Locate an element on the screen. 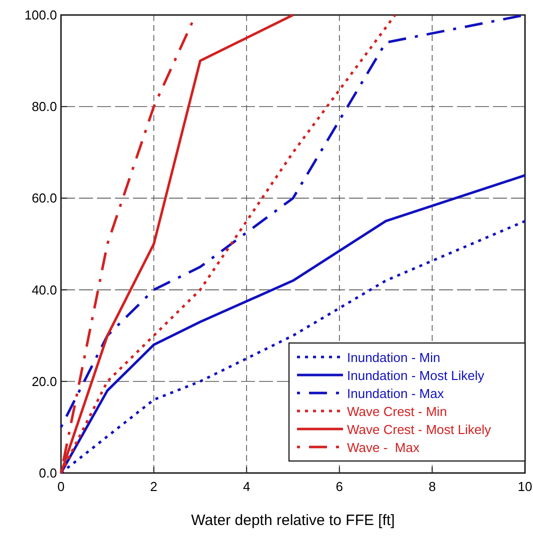  y-tick-label: 80.0 is located at coordinates (44, 106).